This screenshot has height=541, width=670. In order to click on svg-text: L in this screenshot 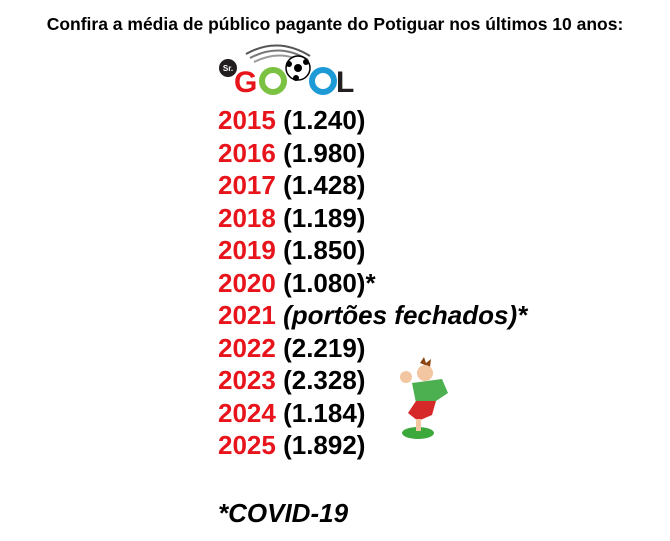, I will do `click(345, 81)`.